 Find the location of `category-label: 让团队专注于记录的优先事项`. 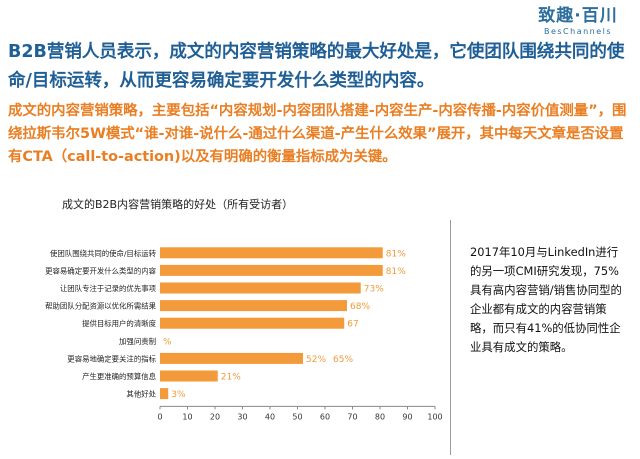

category-label: 让团队专注于记录的优先事项 is located at coordinates (108, 288).